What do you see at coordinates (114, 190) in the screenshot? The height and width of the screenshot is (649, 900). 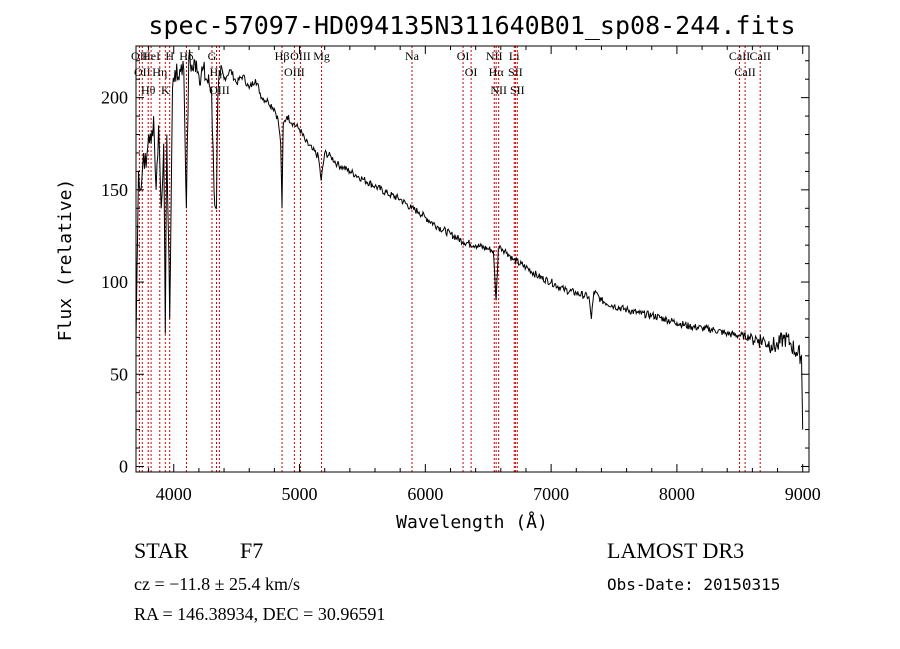 I see `y-tick-label: 150` at bounding box center [114, 190].